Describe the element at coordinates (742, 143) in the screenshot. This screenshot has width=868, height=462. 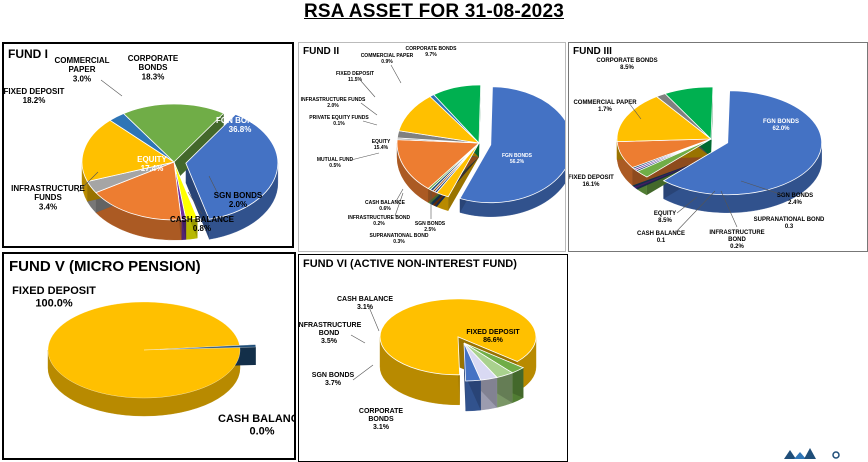
I see `fund3-slice-fgn-bonds` at that location.